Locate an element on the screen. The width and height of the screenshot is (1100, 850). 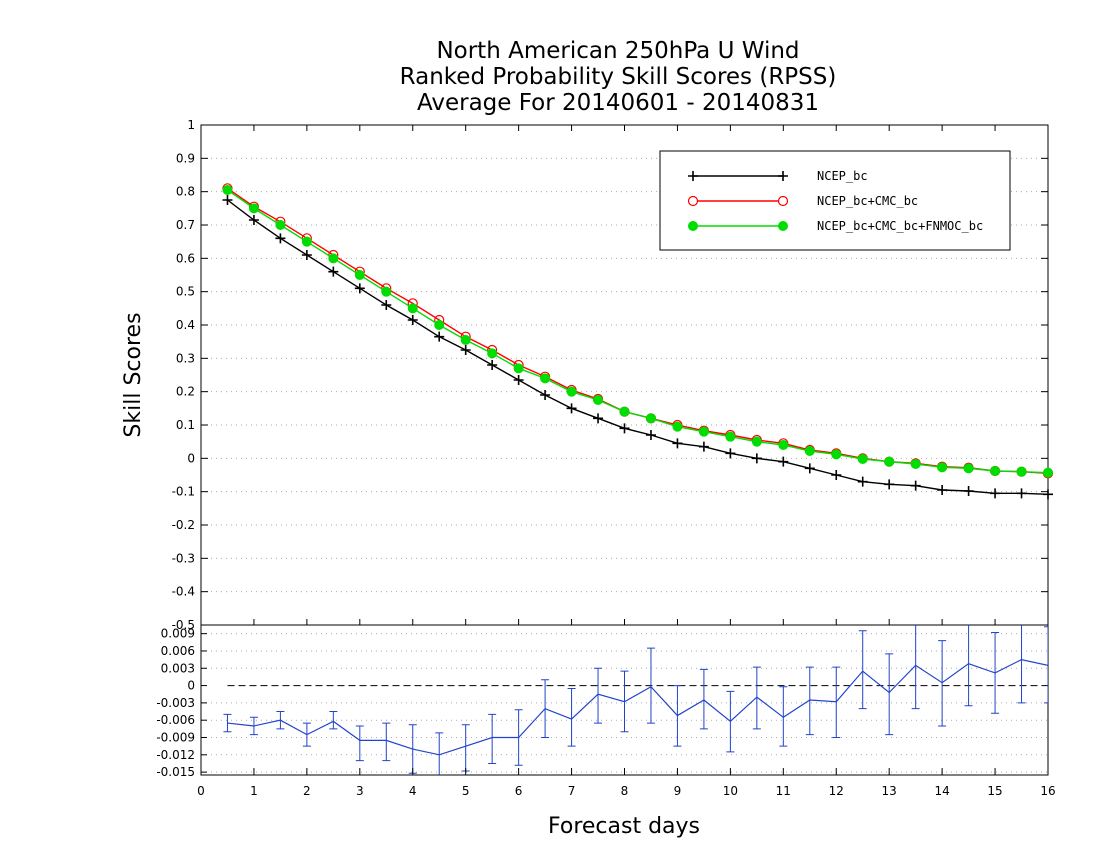
difference-series is located at coordinates (635, 700).